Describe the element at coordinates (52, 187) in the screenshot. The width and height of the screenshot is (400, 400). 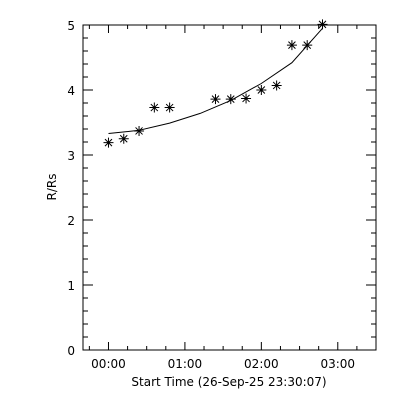
I see `y-axis-label: R/Rs` at that location.